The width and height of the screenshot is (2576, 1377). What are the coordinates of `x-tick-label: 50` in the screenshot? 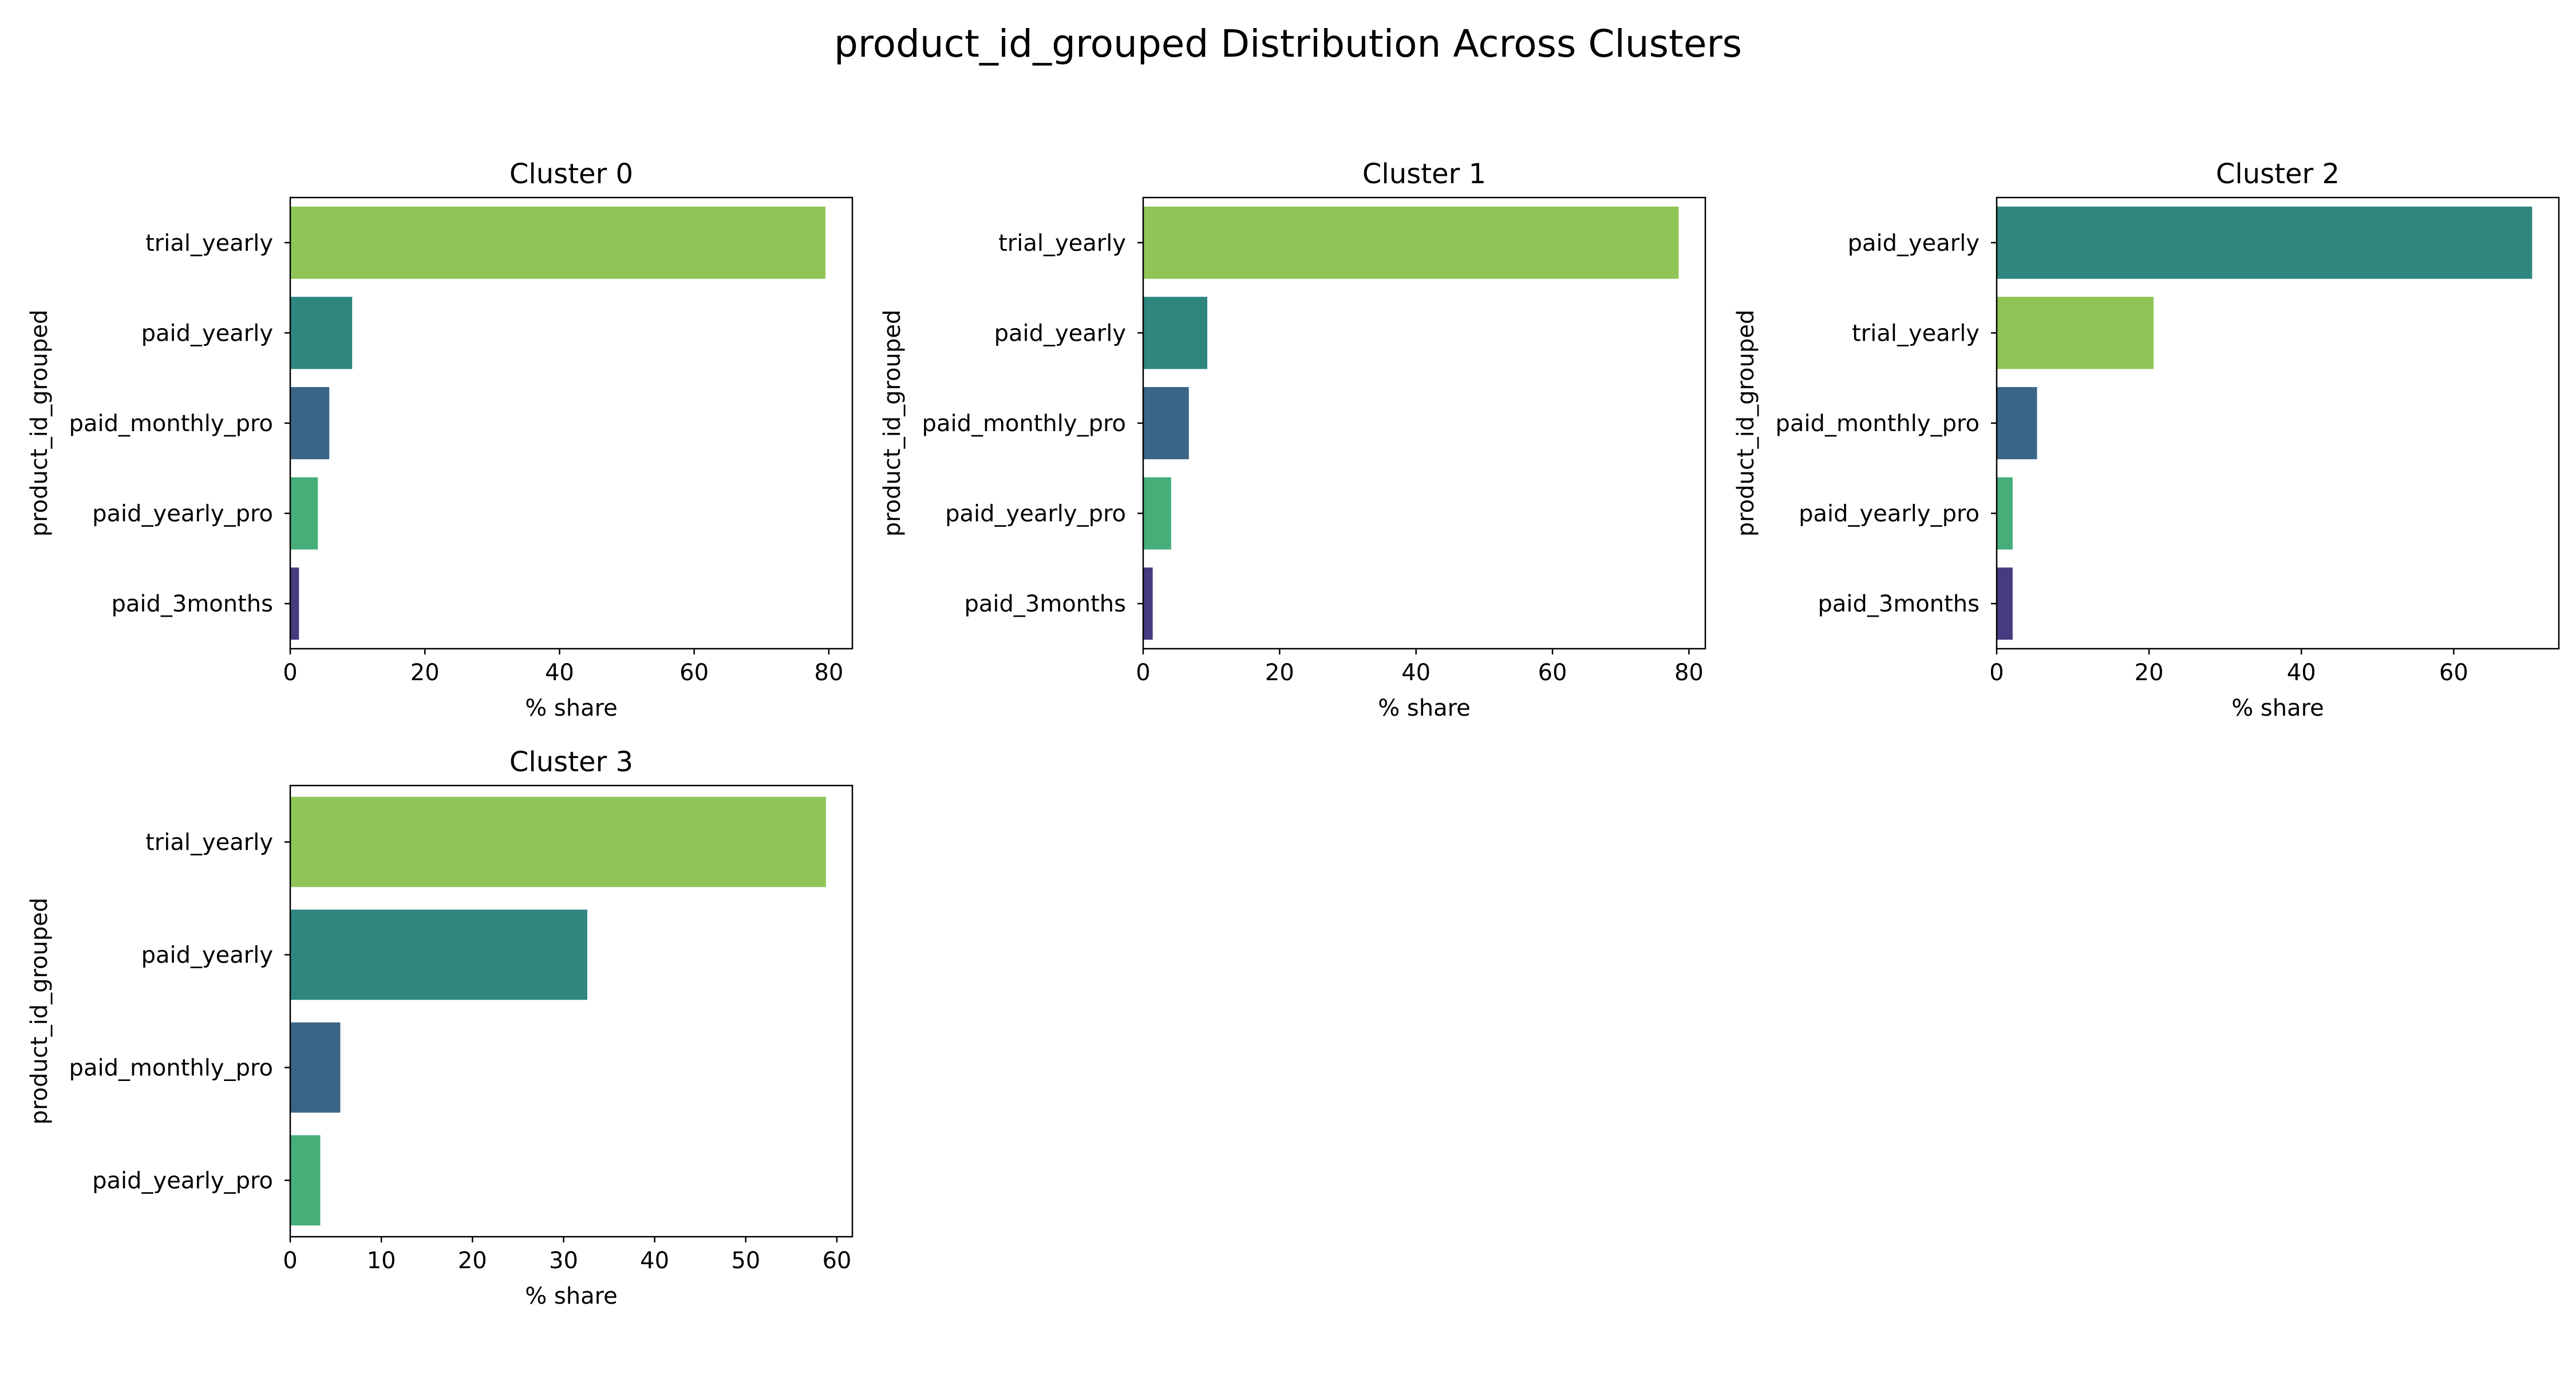 It's located at (745, 1261).